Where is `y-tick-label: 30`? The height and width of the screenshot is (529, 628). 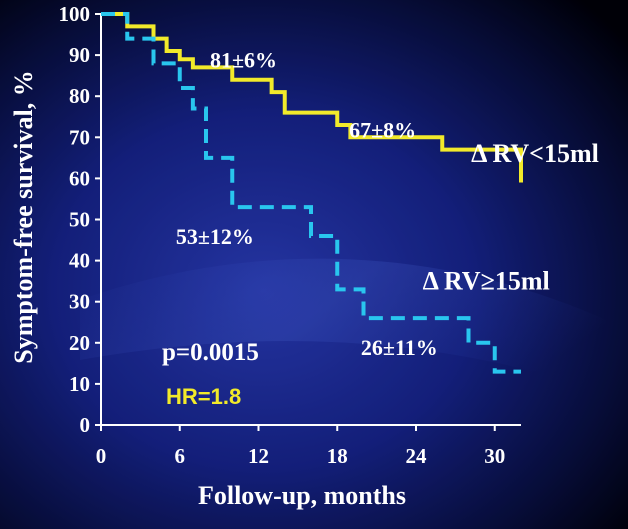
y-tick-label: 30 is located at coordinates (79, 302).